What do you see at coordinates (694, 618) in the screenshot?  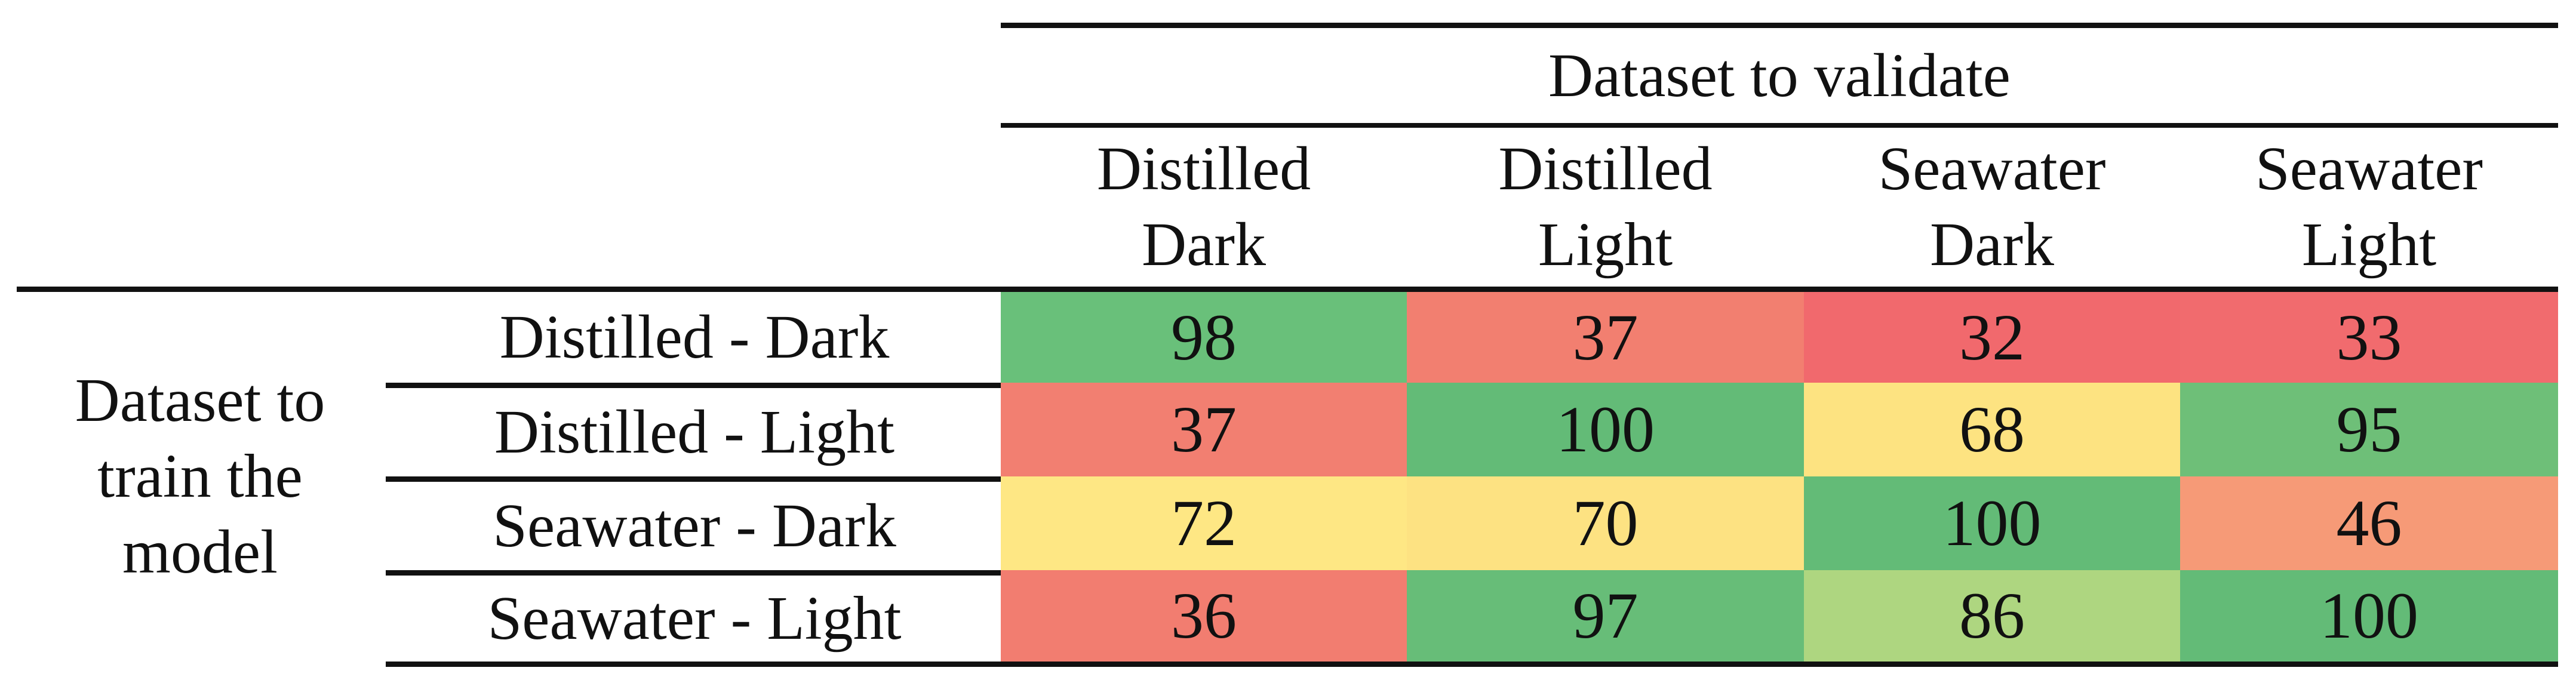 I see `row-label-seawater-light: Seawater - Light` at bounding box center [694, 618].